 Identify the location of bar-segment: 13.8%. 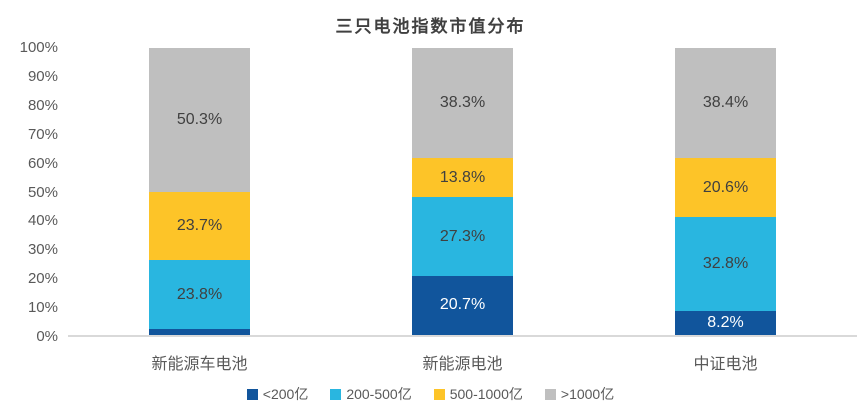
(462, 177).